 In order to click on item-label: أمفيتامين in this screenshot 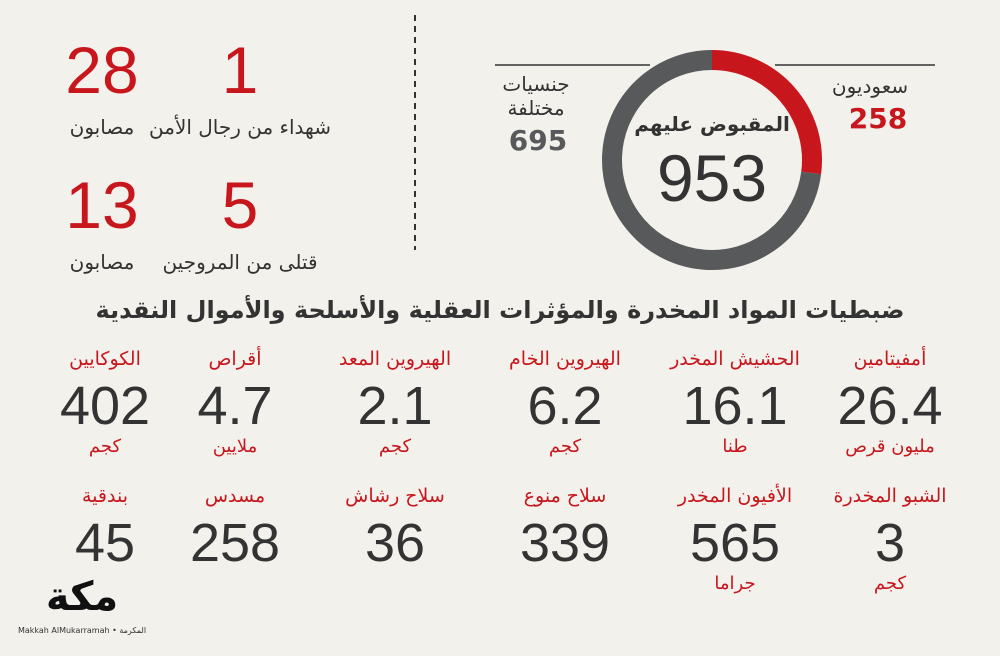, I will do `click(890, 359)`.